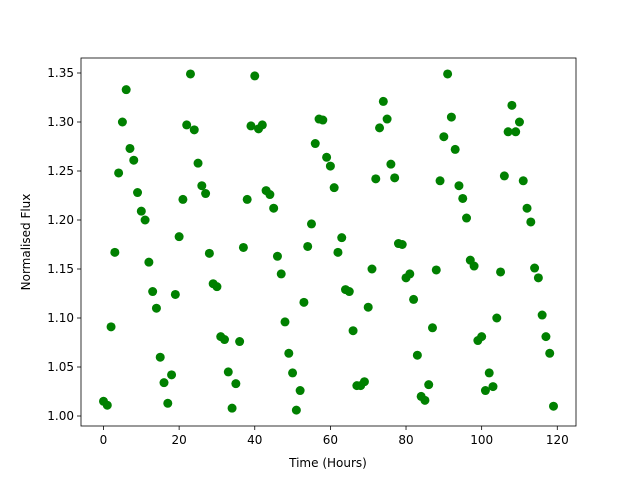  Describe the element at coordinates (60, 73) in the screenshot. I see `y-tick-label: 1.35` at that location.